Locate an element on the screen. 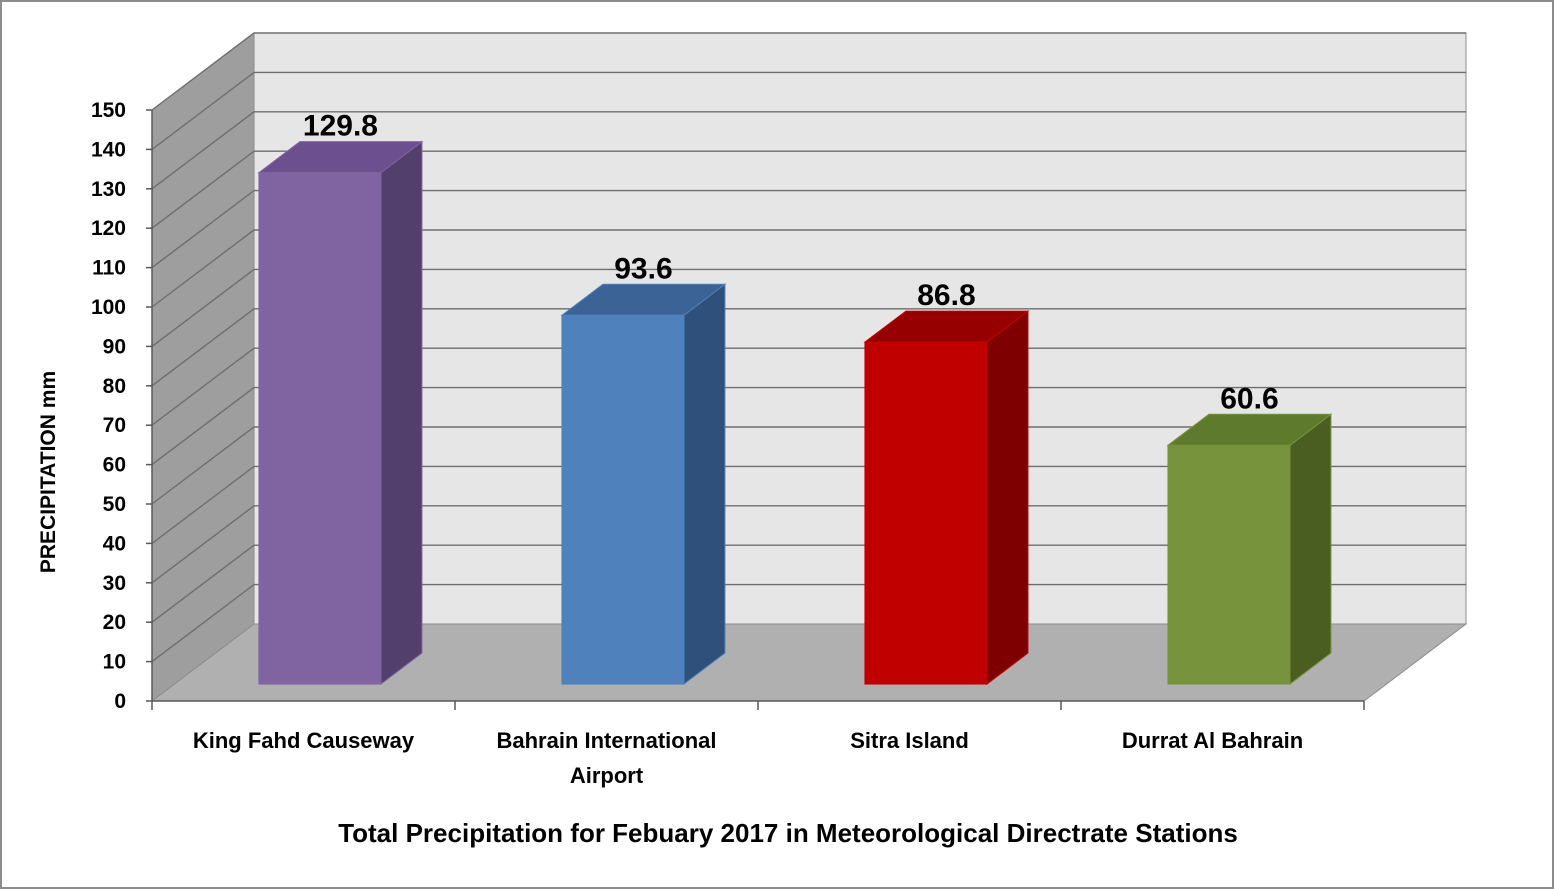  y-tick-label: 10 is located at coordinates (114, 662).